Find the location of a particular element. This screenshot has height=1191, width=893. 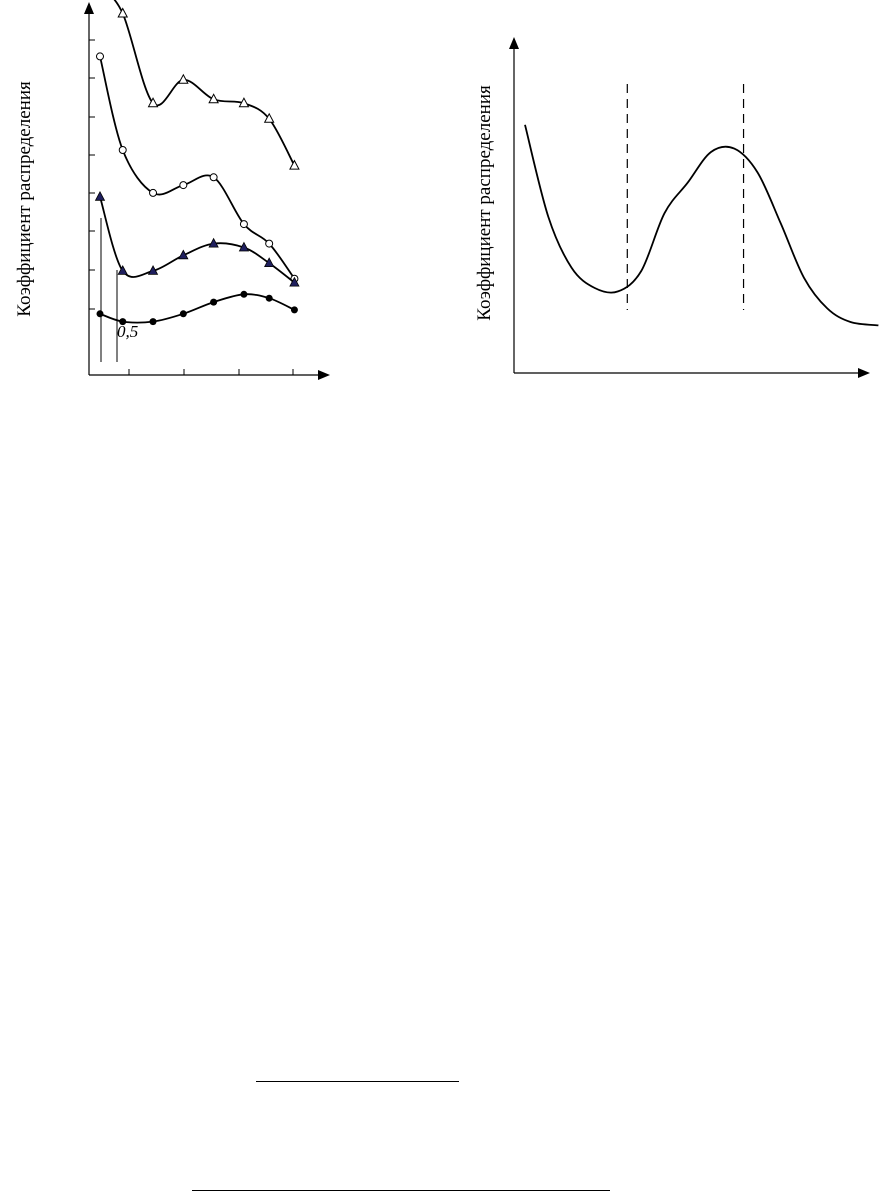

annotation-0-5: 0,5 is located at coordinates (128, 331).